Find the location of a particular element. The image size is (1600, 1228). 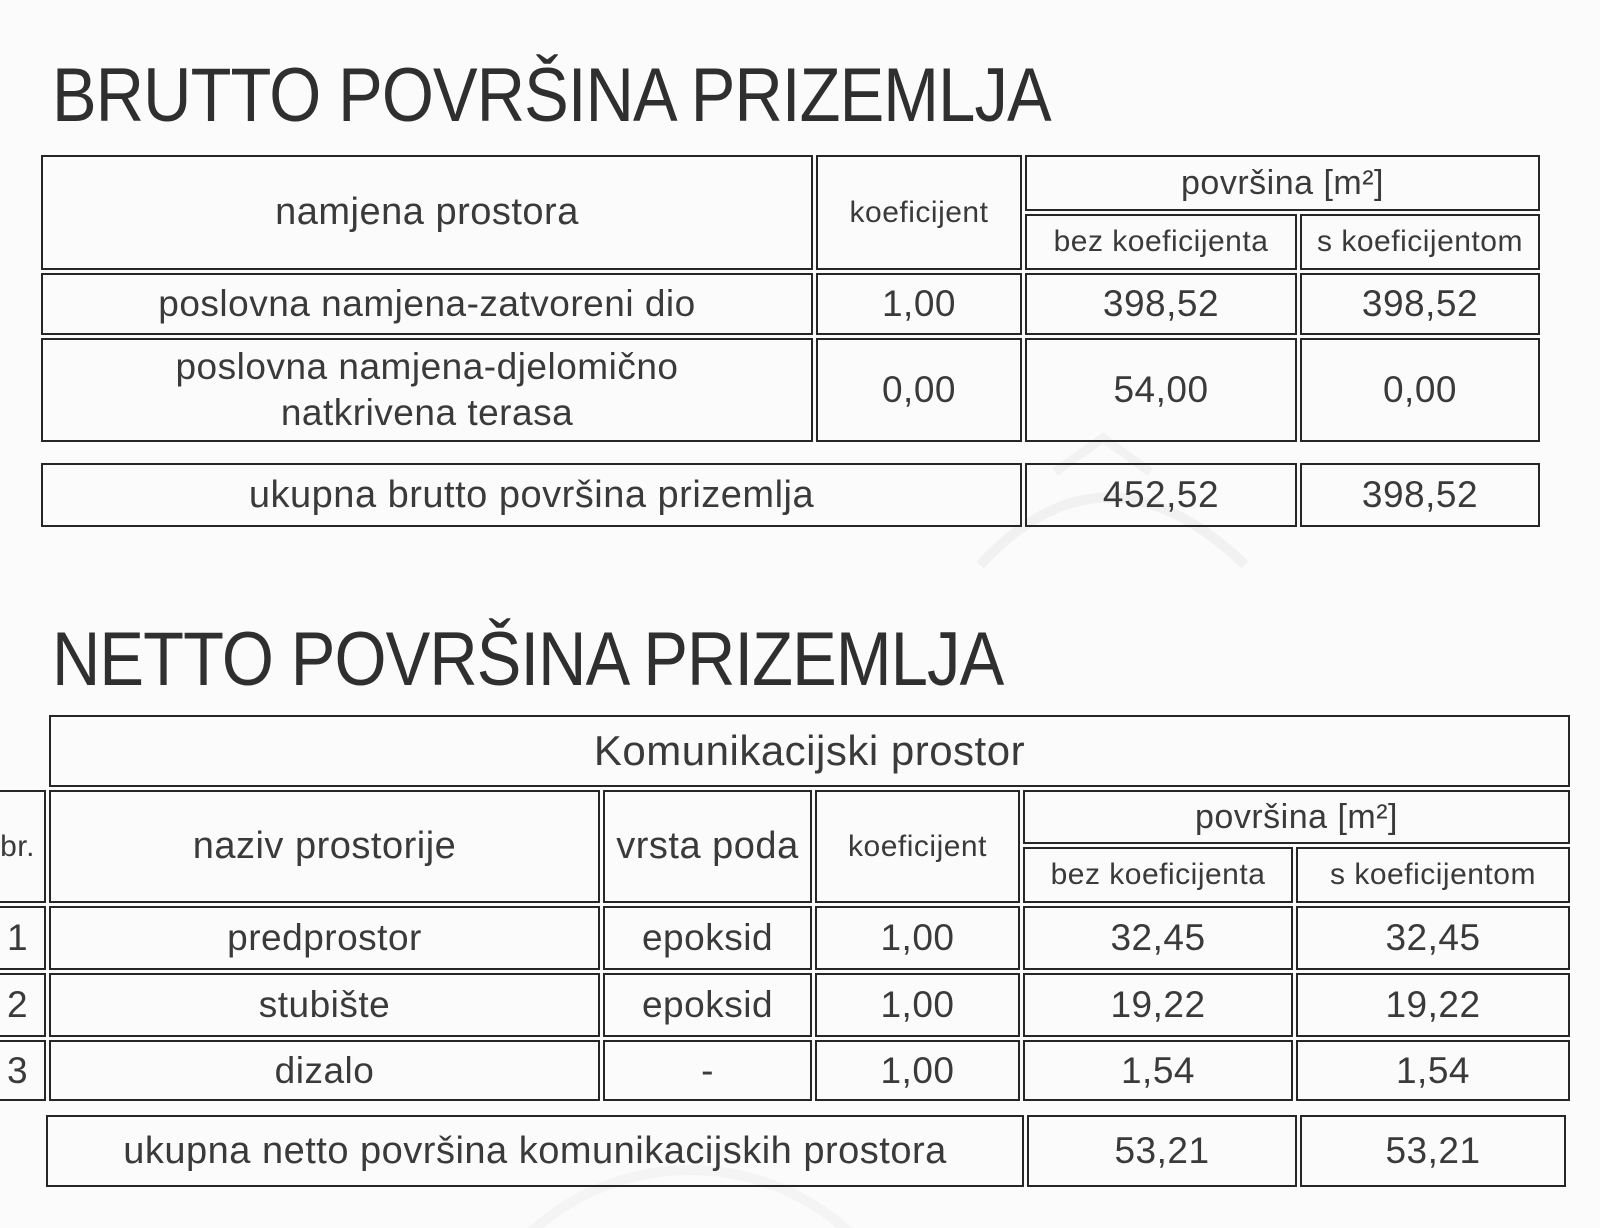

cell-vrsta-poda: - is located at coordinates (707, 1070).